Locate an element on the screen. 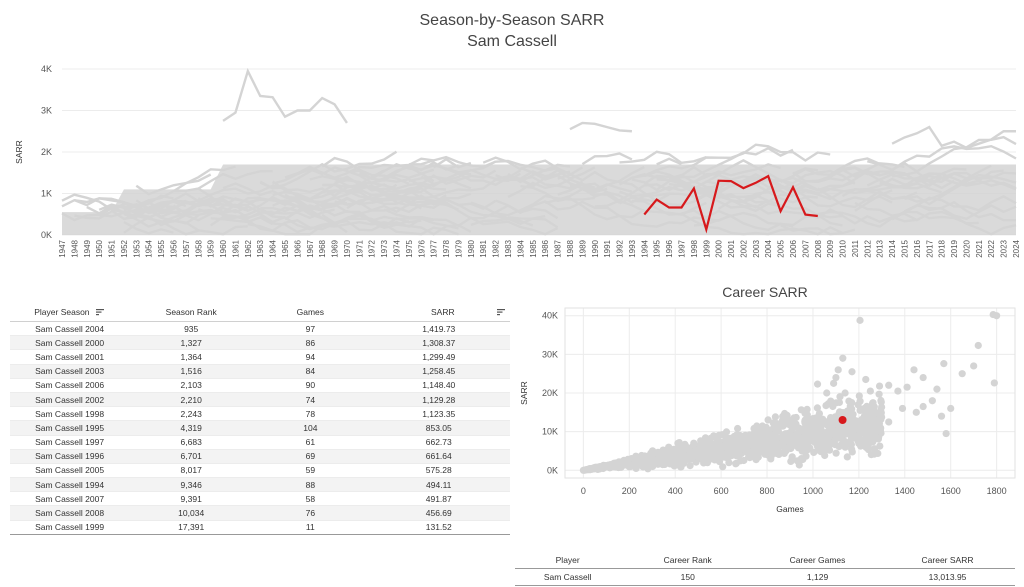 The width and height of the screenshot is (1024, 587). games-cell: 104 is located at coordinates (310, 428).